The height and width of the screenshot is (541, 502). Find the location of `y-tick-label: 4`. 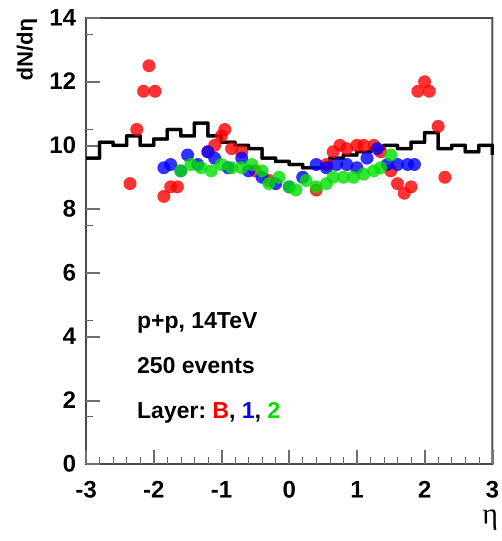

y-tick-label: 4 is located at coordinates (69, 336).